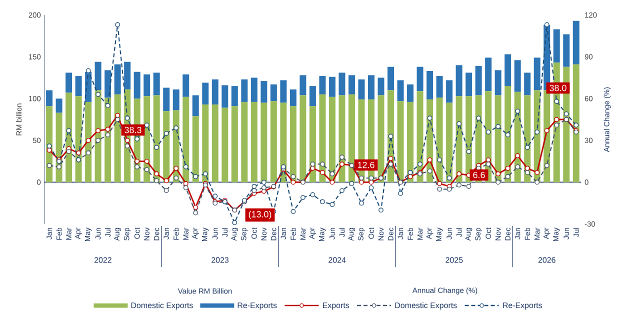 This screenshot has height=326, width=628. Describe the element at coordinates (260, 215) in the screenshot. I see `annotation: (13.0)` at that location.